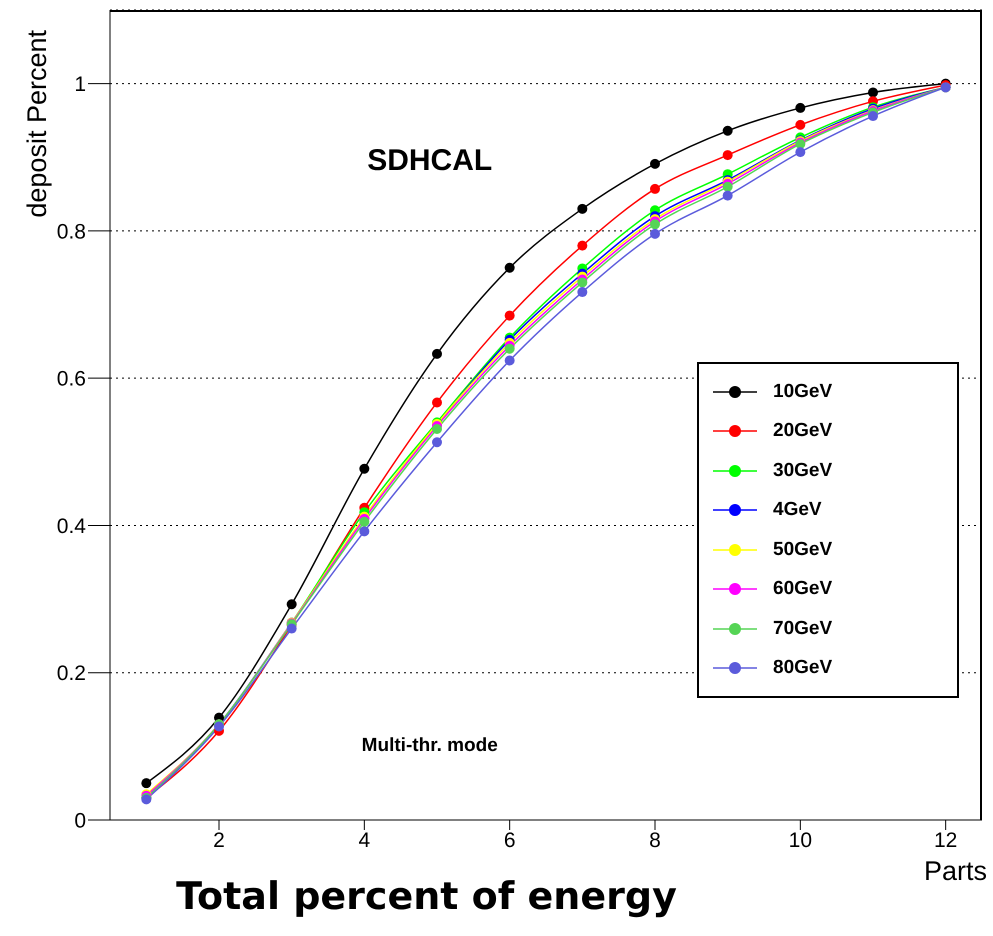  Describe the element at coordinates (71, 379) in the screenshot. I see `y-tick-label: 0.6` at that location.